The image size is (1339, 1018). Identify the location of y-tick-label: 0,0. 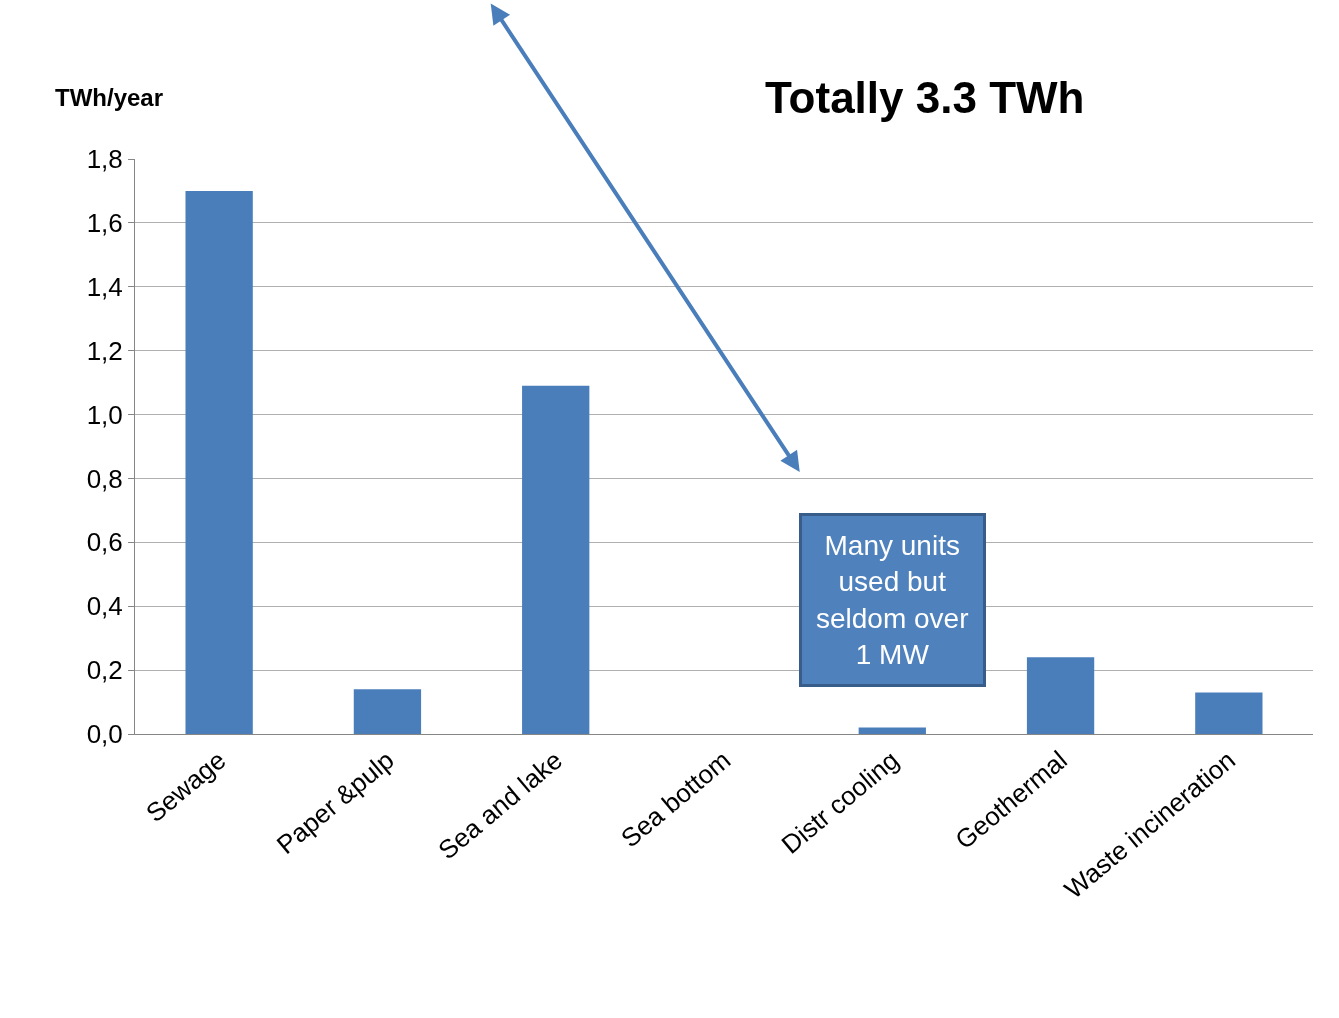
(104, 734).